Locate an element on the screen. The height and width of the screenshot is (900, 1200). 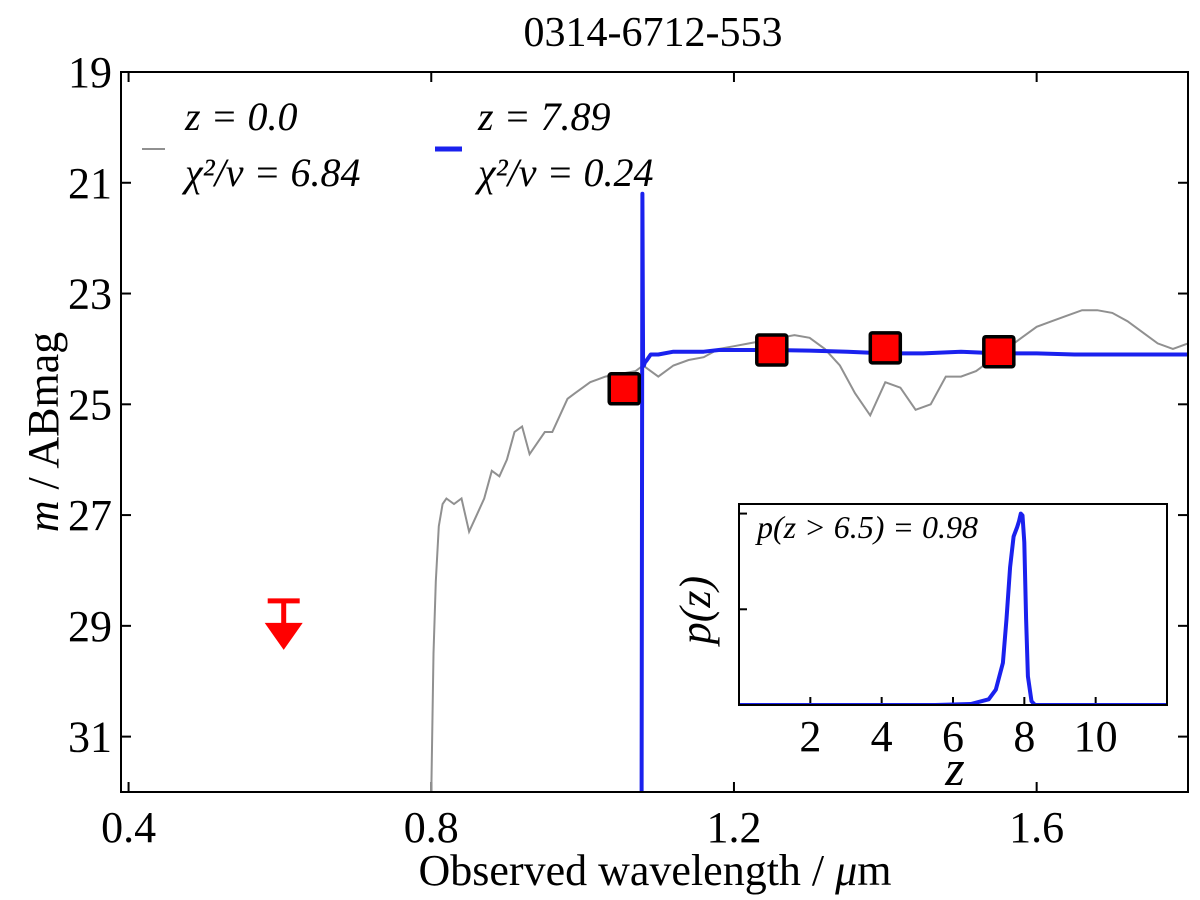
redshift-pdf-inset: 2 4 6 8 10 p(z > 6.5) = 0.98 z p(z) is located at coordinates (919, 649).